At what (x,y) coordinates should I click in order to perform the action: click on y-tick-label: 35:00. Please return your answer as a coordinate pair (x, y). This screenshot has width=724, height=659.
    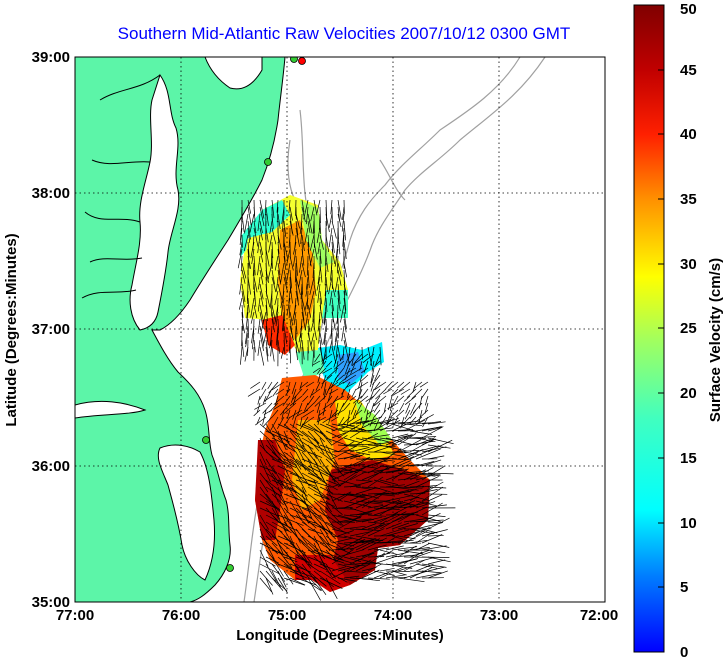
    Looking at the image, I should click on (51, 602).